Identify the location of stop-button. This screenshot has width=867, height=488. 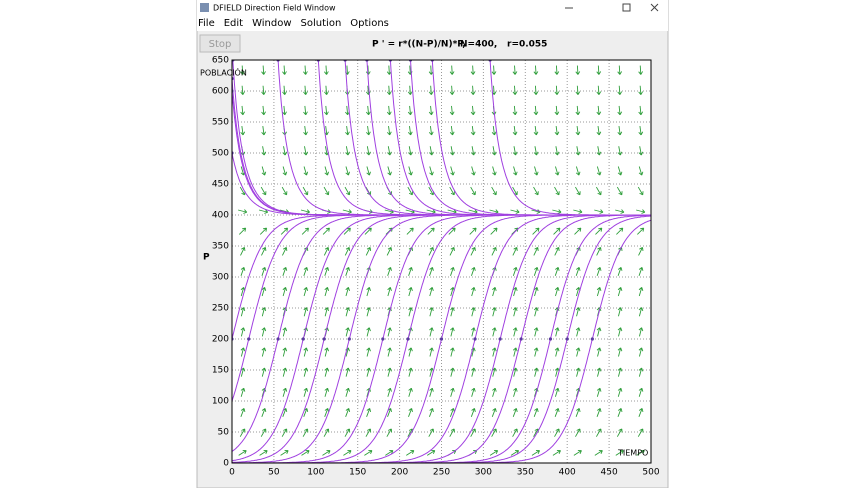
(220, 43).